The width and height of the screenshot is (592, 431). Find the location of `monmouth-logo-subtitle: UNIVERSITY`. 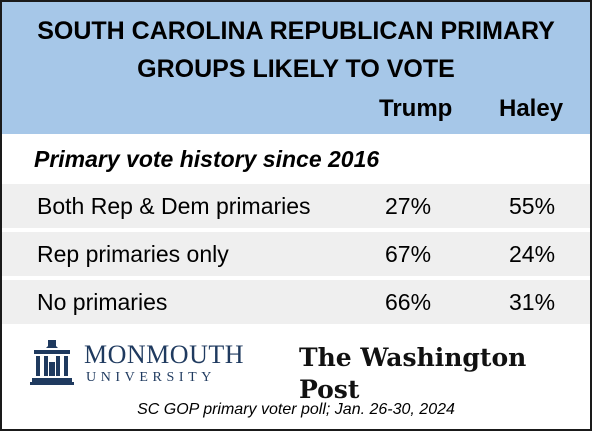

monmouth-logo-subtitle: UNIVERSITY is located at coordinates (151, 377).